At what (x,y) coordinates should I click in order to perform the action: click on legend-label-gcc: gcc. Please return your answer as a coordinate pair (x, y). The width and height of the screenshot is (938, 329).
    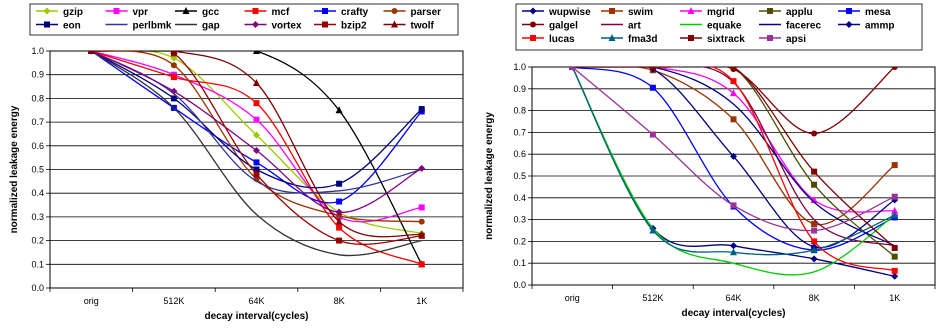
    Looking at the image, I should click on (211, 12).